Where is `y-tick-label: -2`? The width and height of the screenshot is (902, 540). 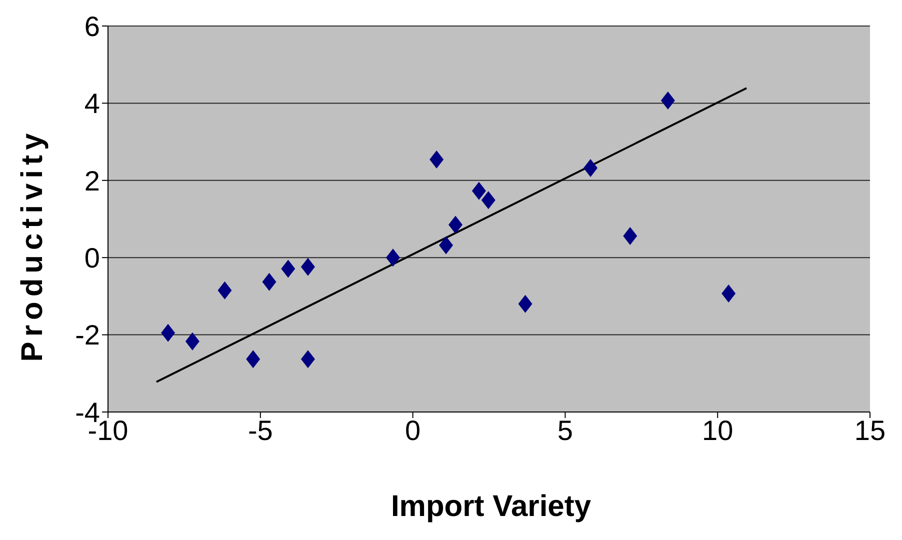 y-tick-label: -2 is located at coordinates (87, 335).